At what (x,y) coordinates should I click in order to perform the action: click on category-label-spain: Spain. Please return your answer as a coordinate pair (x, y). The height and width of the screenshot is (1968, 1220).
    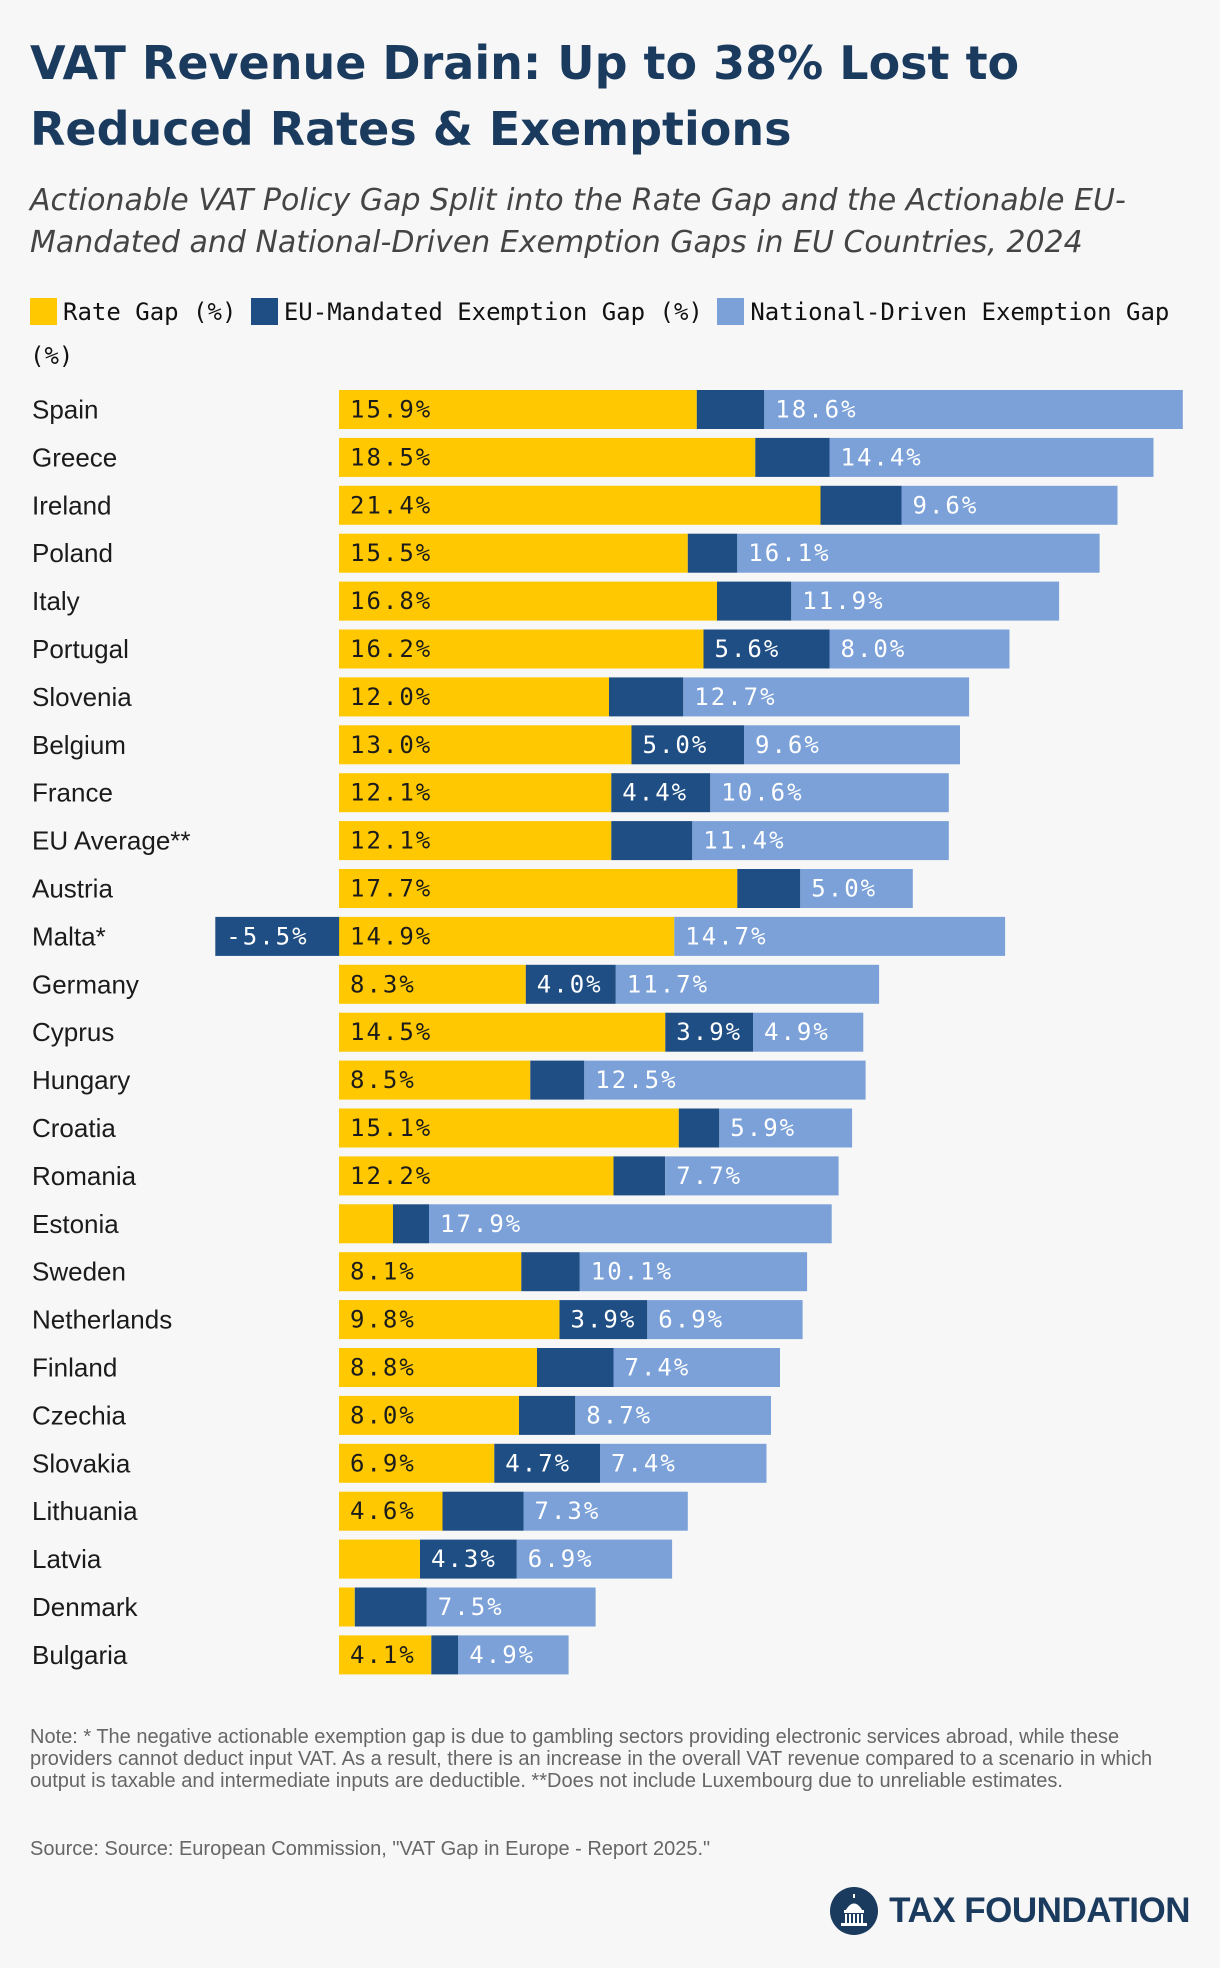
    Looking at the image, I should click on (65, 410).